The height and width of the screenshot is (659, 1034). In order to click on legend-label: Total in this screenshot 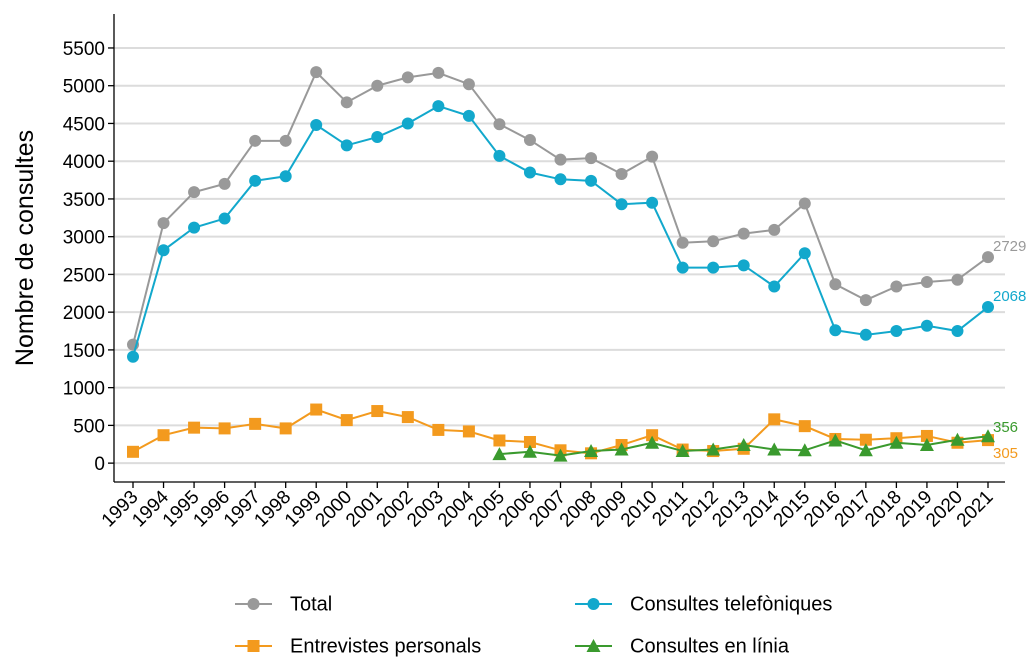, I will do `click(311, 604)`.